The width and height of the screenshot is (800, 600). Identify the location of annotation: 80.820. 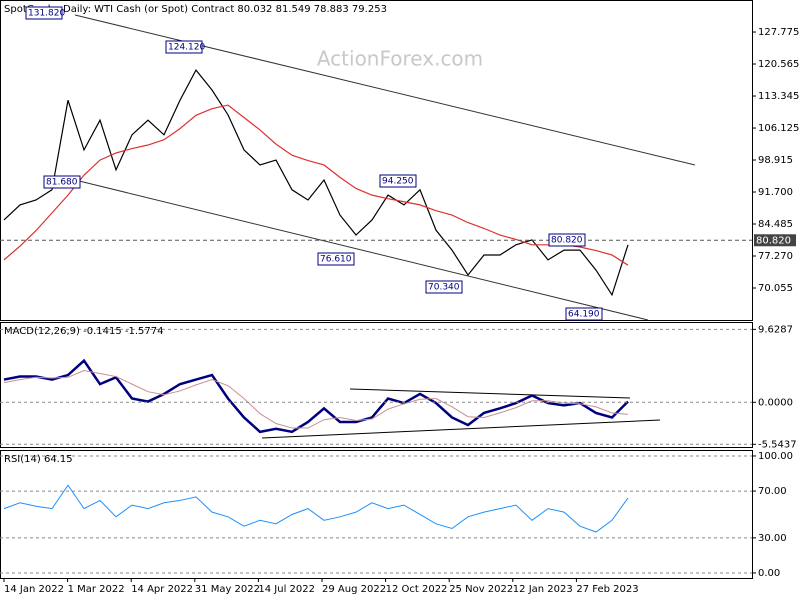
(567, 241).